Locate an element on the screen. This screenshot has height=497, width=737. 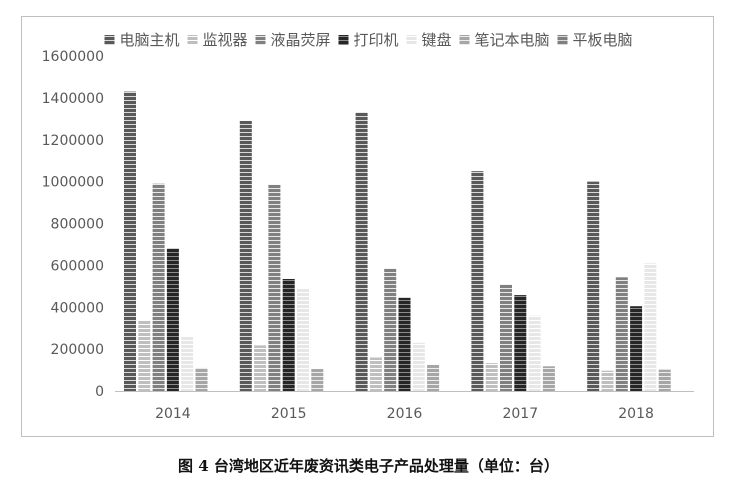
legend-item: 平板电脑 is located at coordinates (595, 40).